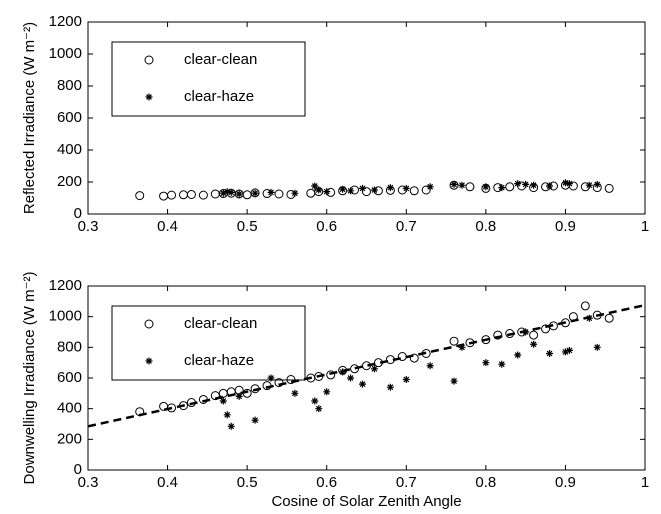 This screenshot has width=661, height=514. What do you see at coordinates (69, 438) in the screenshot?
I see `y-tick-label: 200` at bounding box center [69, 438].